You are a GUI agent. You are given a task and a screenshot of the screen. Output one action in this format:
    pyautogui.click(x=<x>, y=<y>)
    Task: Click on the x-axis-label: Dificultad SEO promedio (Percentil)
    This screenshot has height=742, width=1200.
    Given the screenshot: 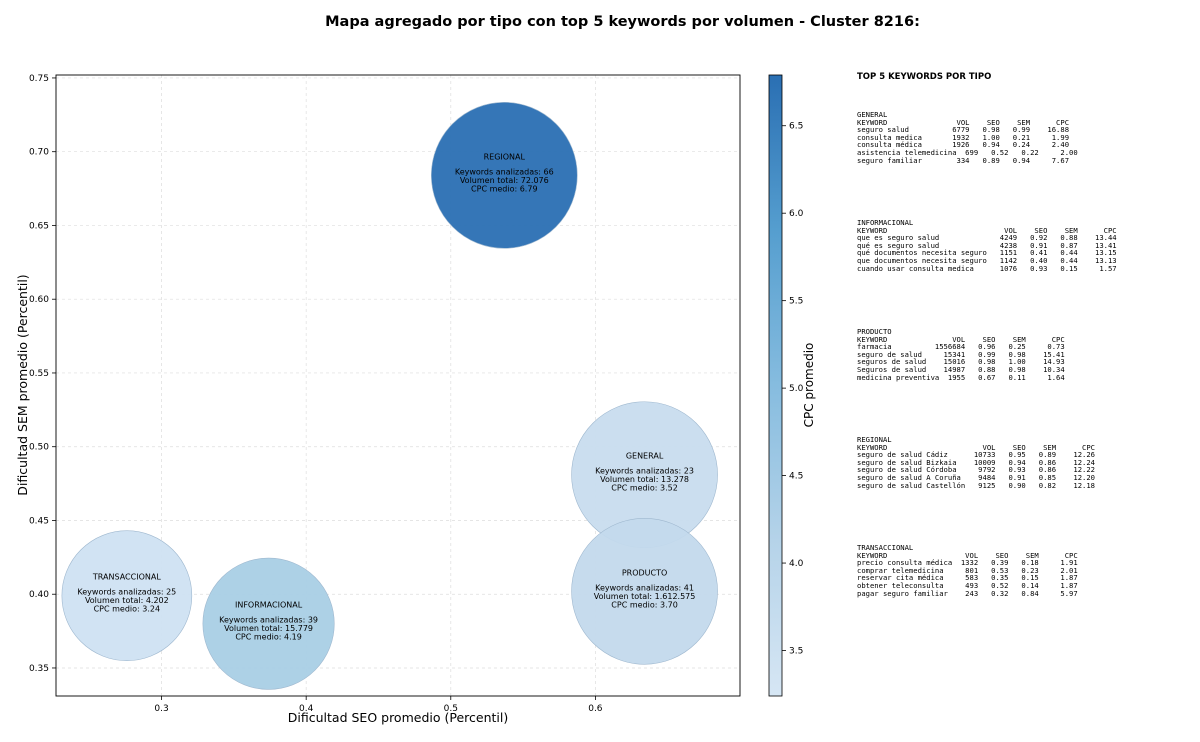 What is the action you would take?
    pyautogui.click(x=398, y=717)
    